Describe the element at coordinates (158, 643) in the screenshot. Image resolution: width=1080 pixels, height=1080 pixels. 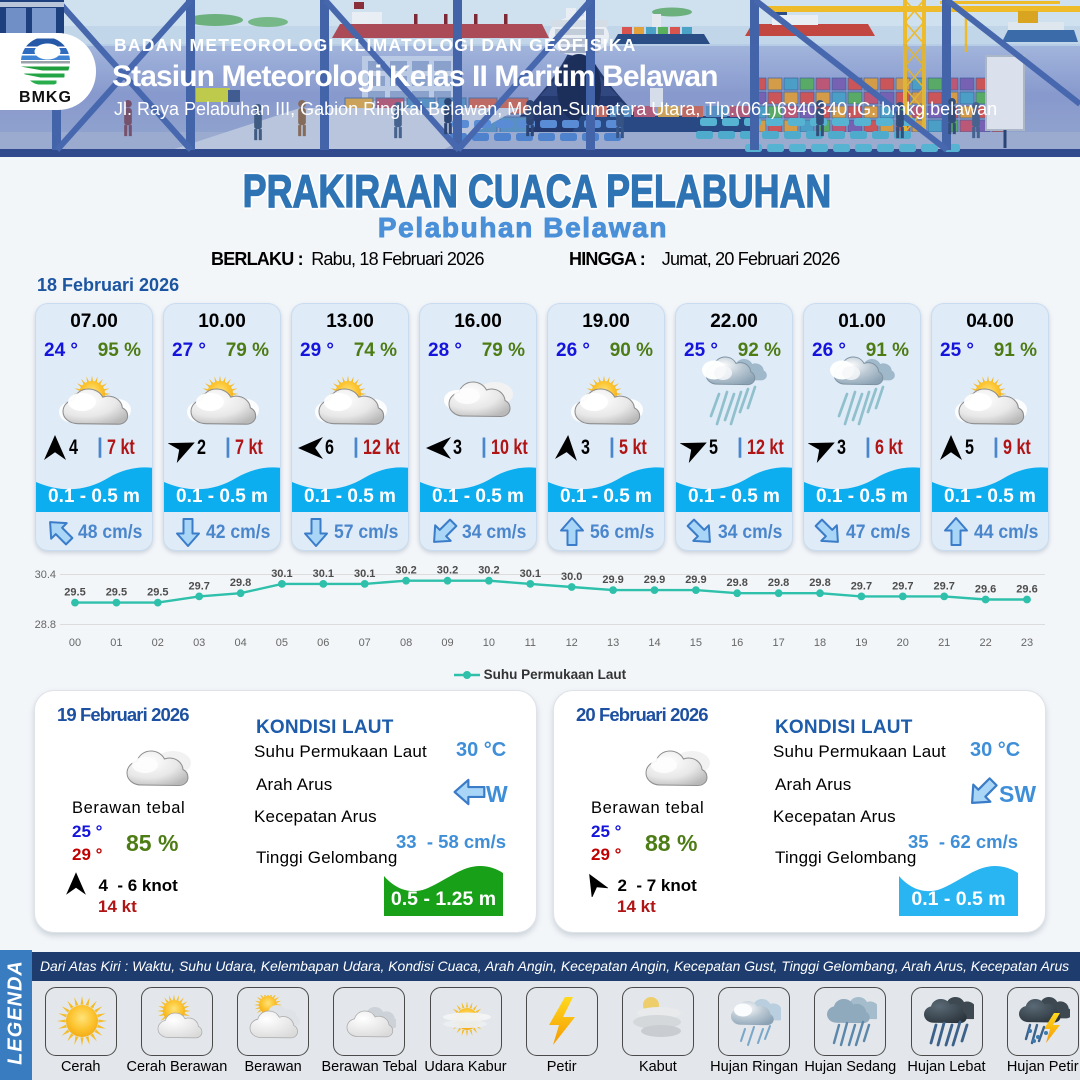
I see `svg-text: 02` at that location.